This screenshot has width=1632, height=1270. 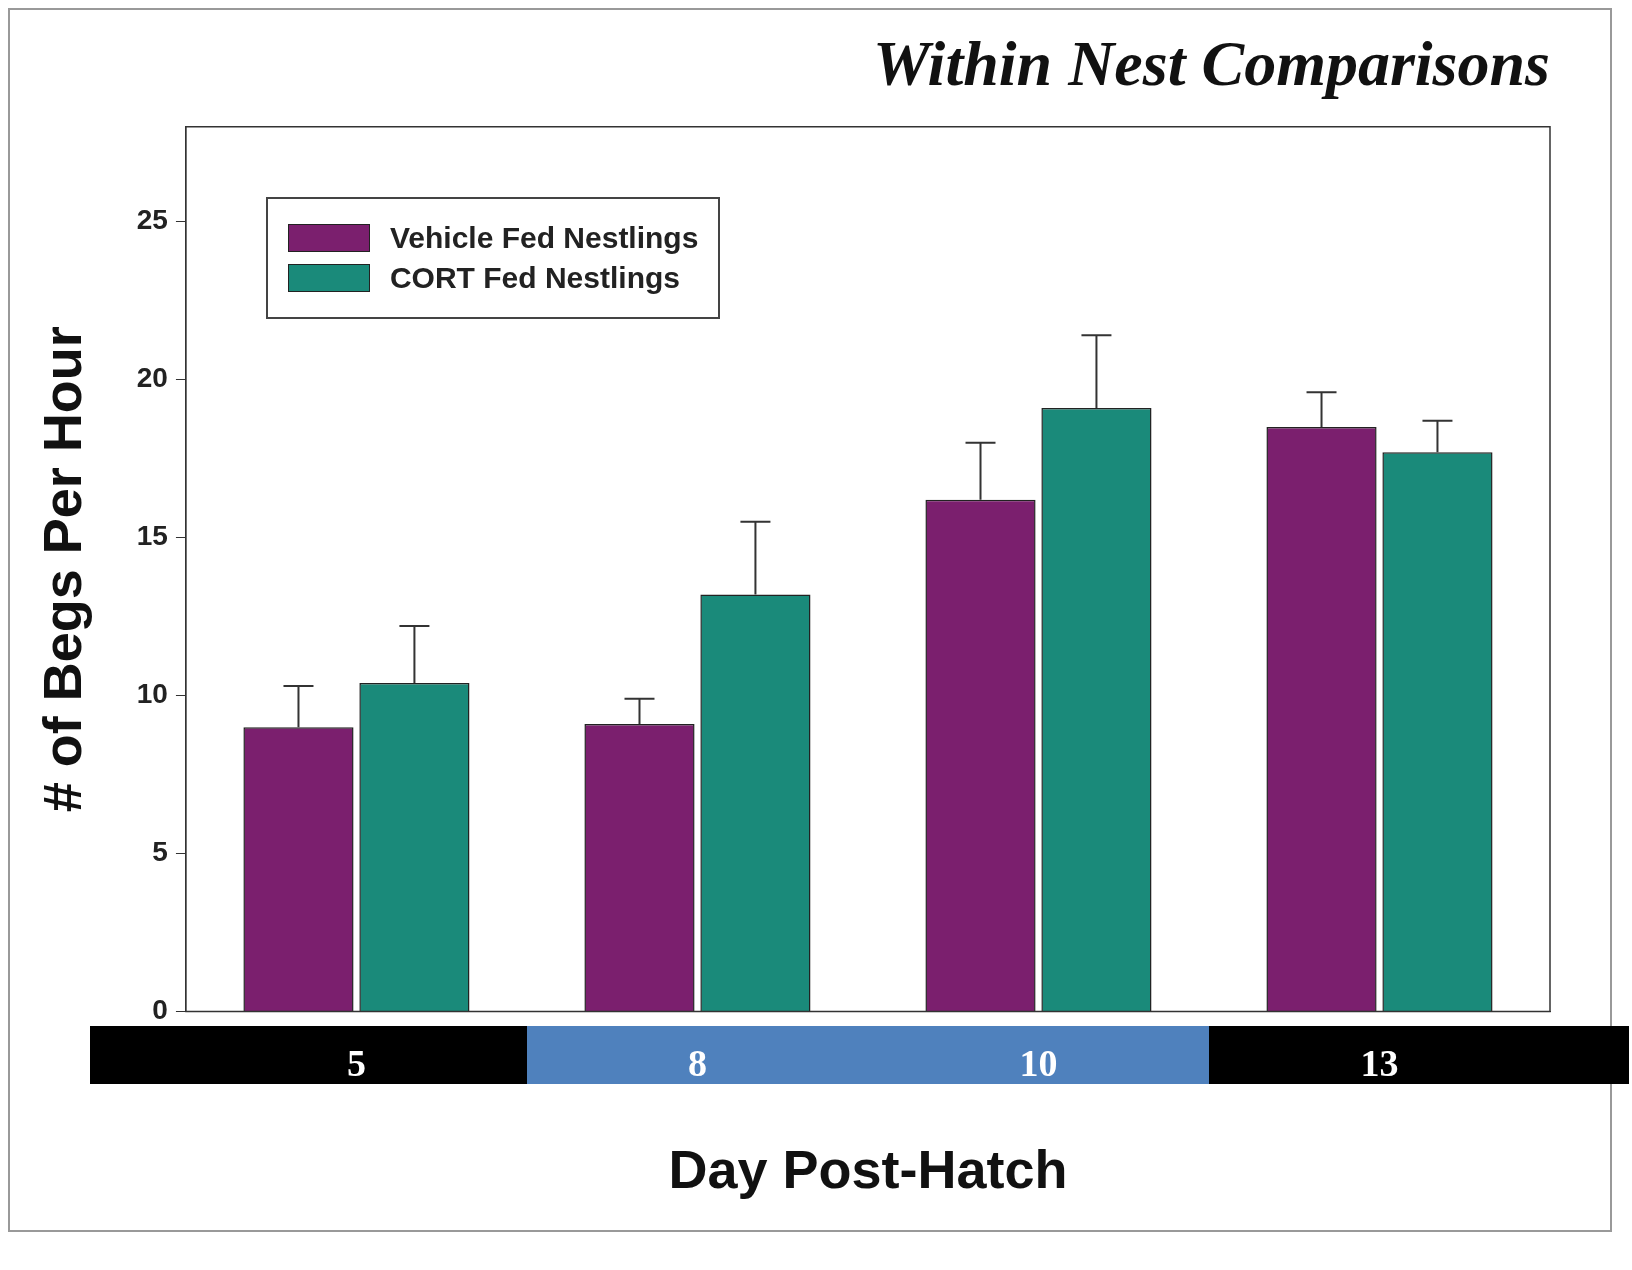 I want to click on y-tick-label: 15, so click(x=152, y=536).